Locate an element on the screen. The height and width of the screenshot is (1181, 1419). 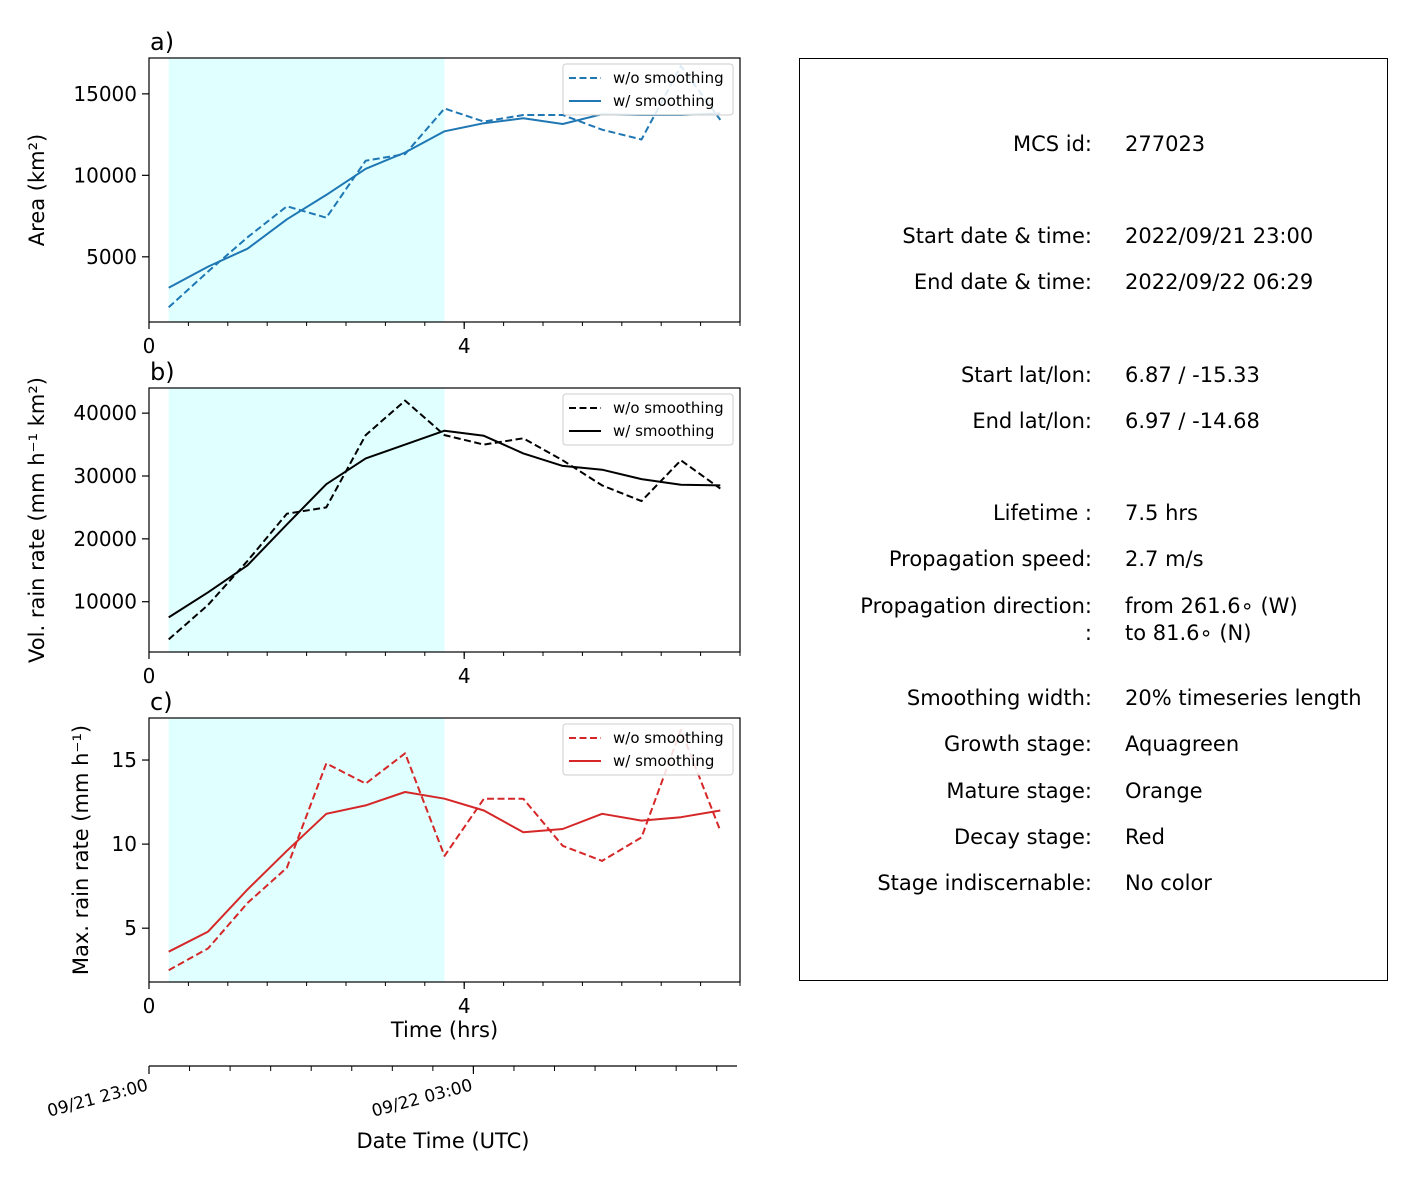
y-tick-label: 5 is located at coordinates (130, 928).